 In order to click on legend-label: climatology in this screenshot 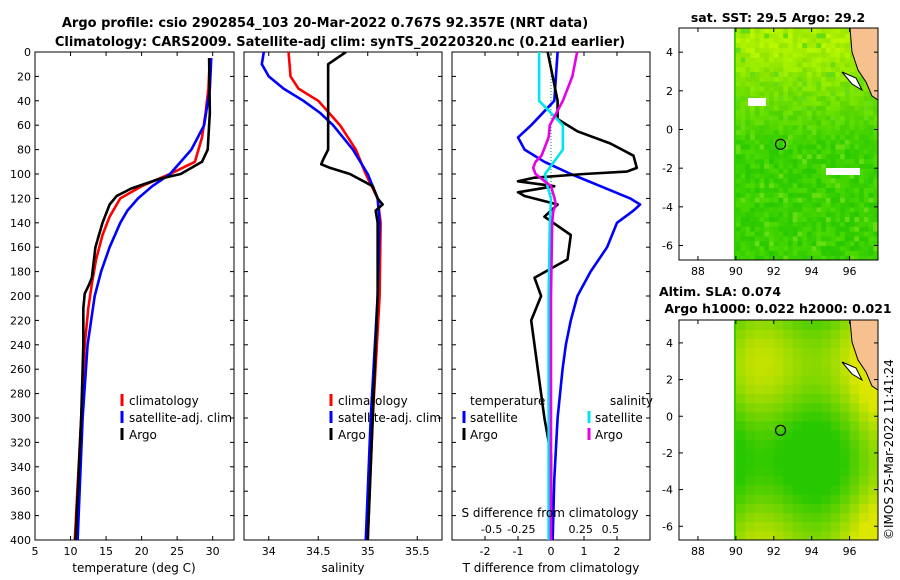, I will do `click(373, 401)`.